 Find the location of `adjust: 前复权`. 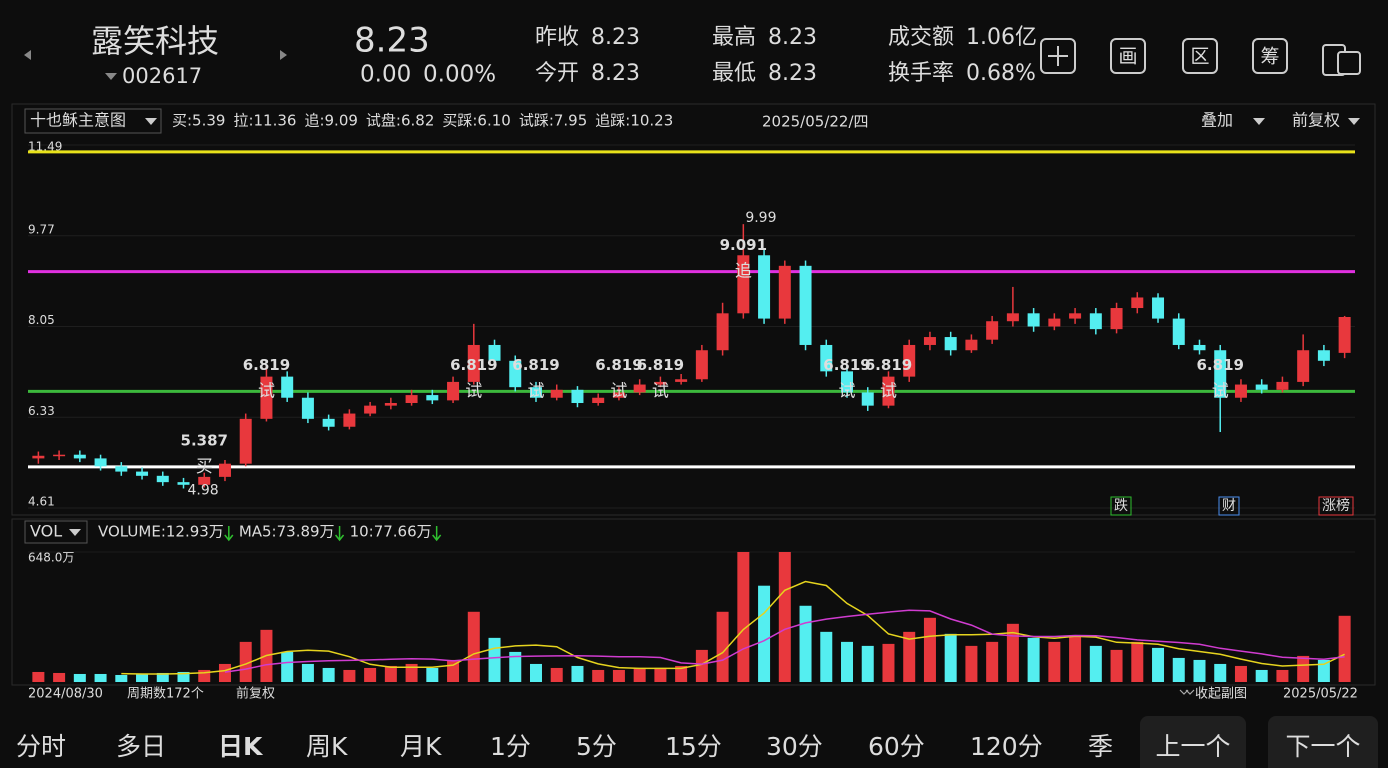

adjust: 前复权 is located at coordinates (1316, 120).